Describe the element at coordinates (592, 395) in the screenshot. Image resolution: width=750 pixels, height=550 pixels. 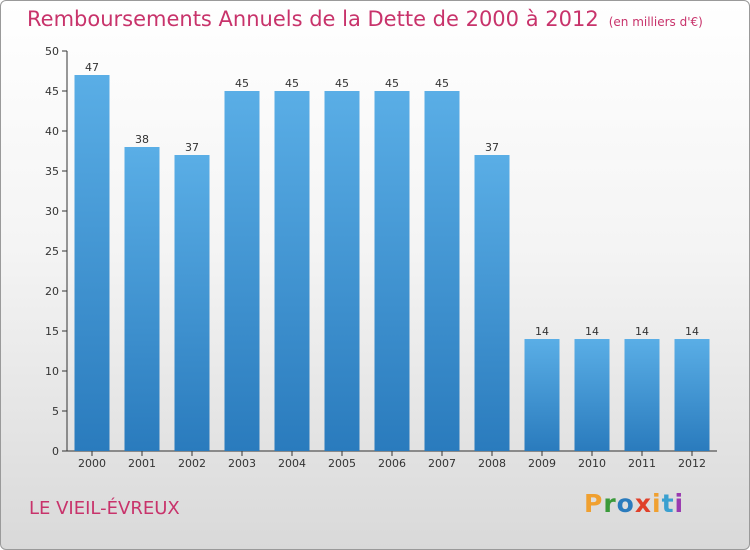
I see `bar-2010` at that location.